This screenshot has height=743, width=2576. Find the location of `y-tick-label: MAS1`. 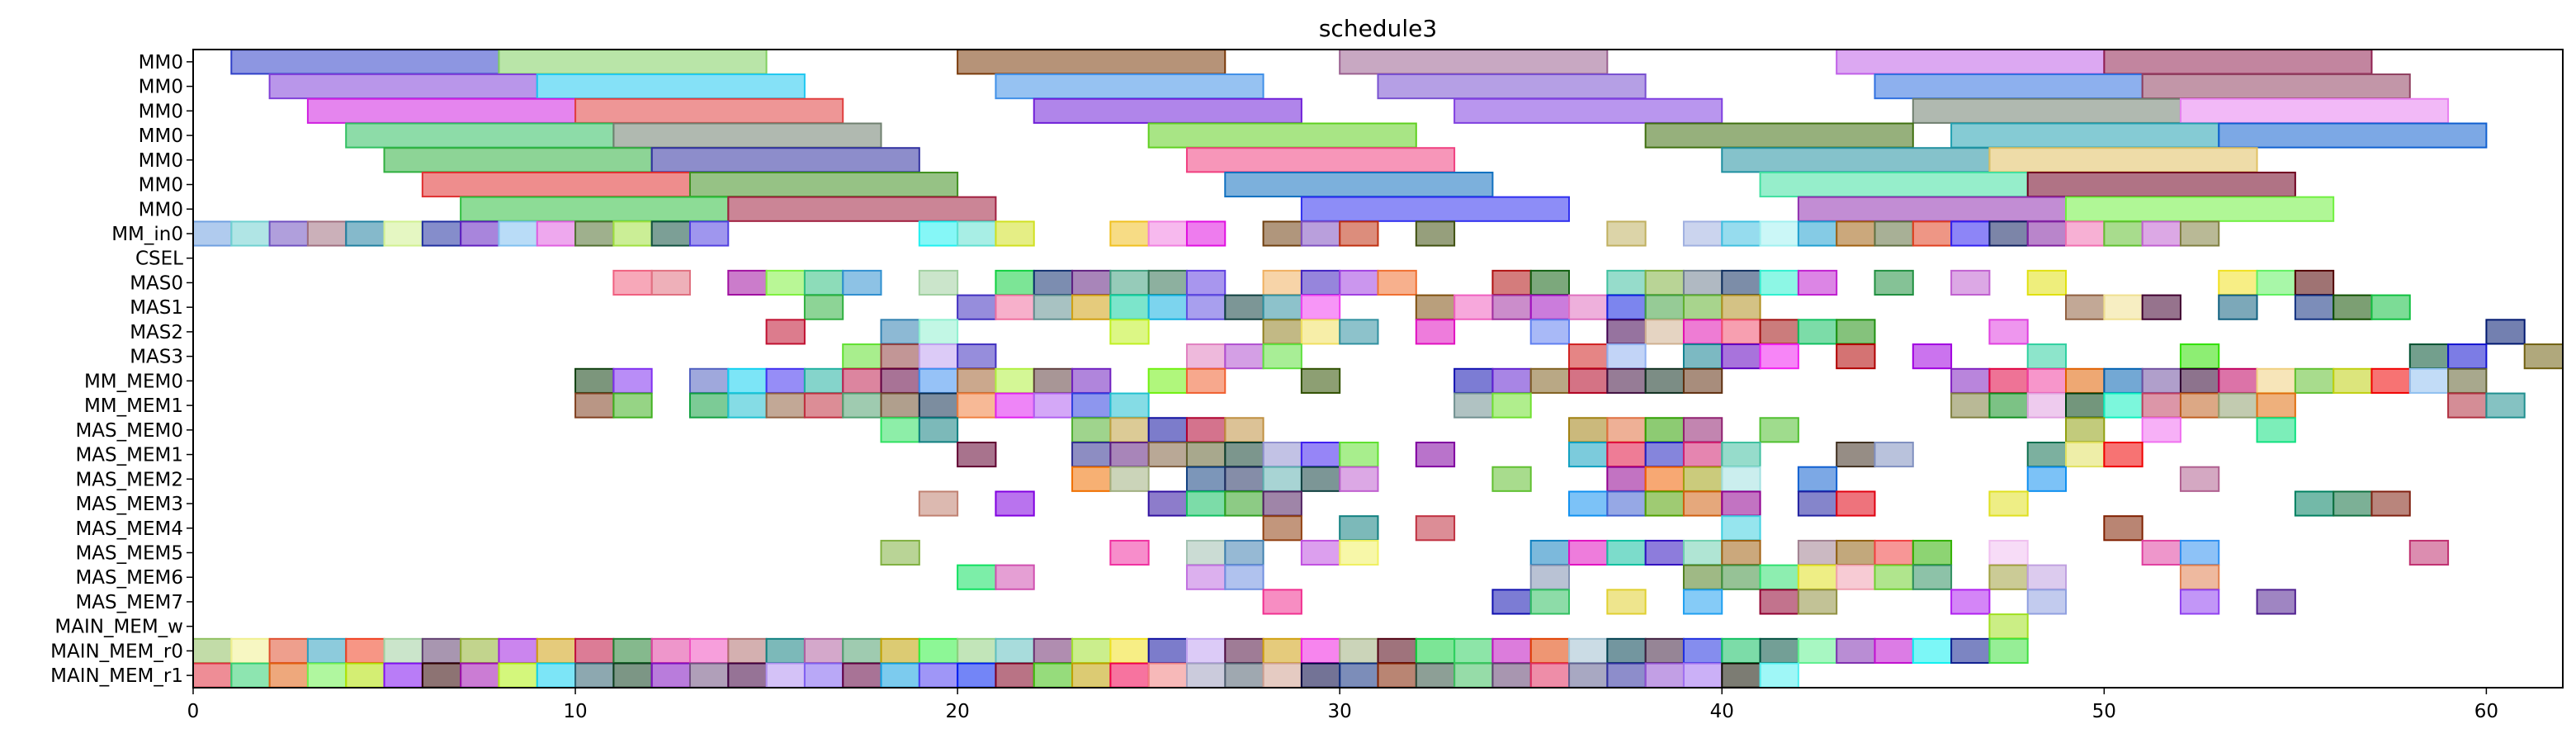

y-tick-label: MAS1 is located at coordinates (156, 308).